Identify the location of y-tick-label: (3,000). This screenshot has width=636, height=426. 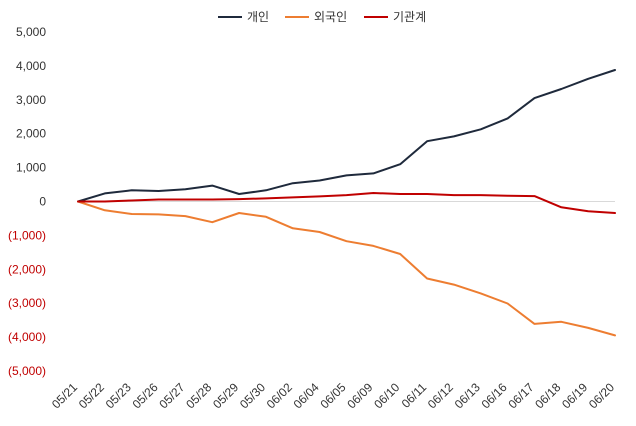
(27, 303).